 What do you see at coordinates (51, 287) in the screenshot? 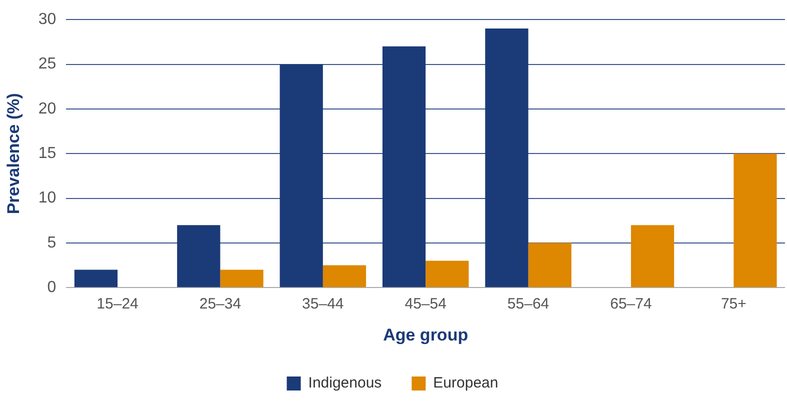
I see `y-tick-label: 0` at bounding box center [51, 287].